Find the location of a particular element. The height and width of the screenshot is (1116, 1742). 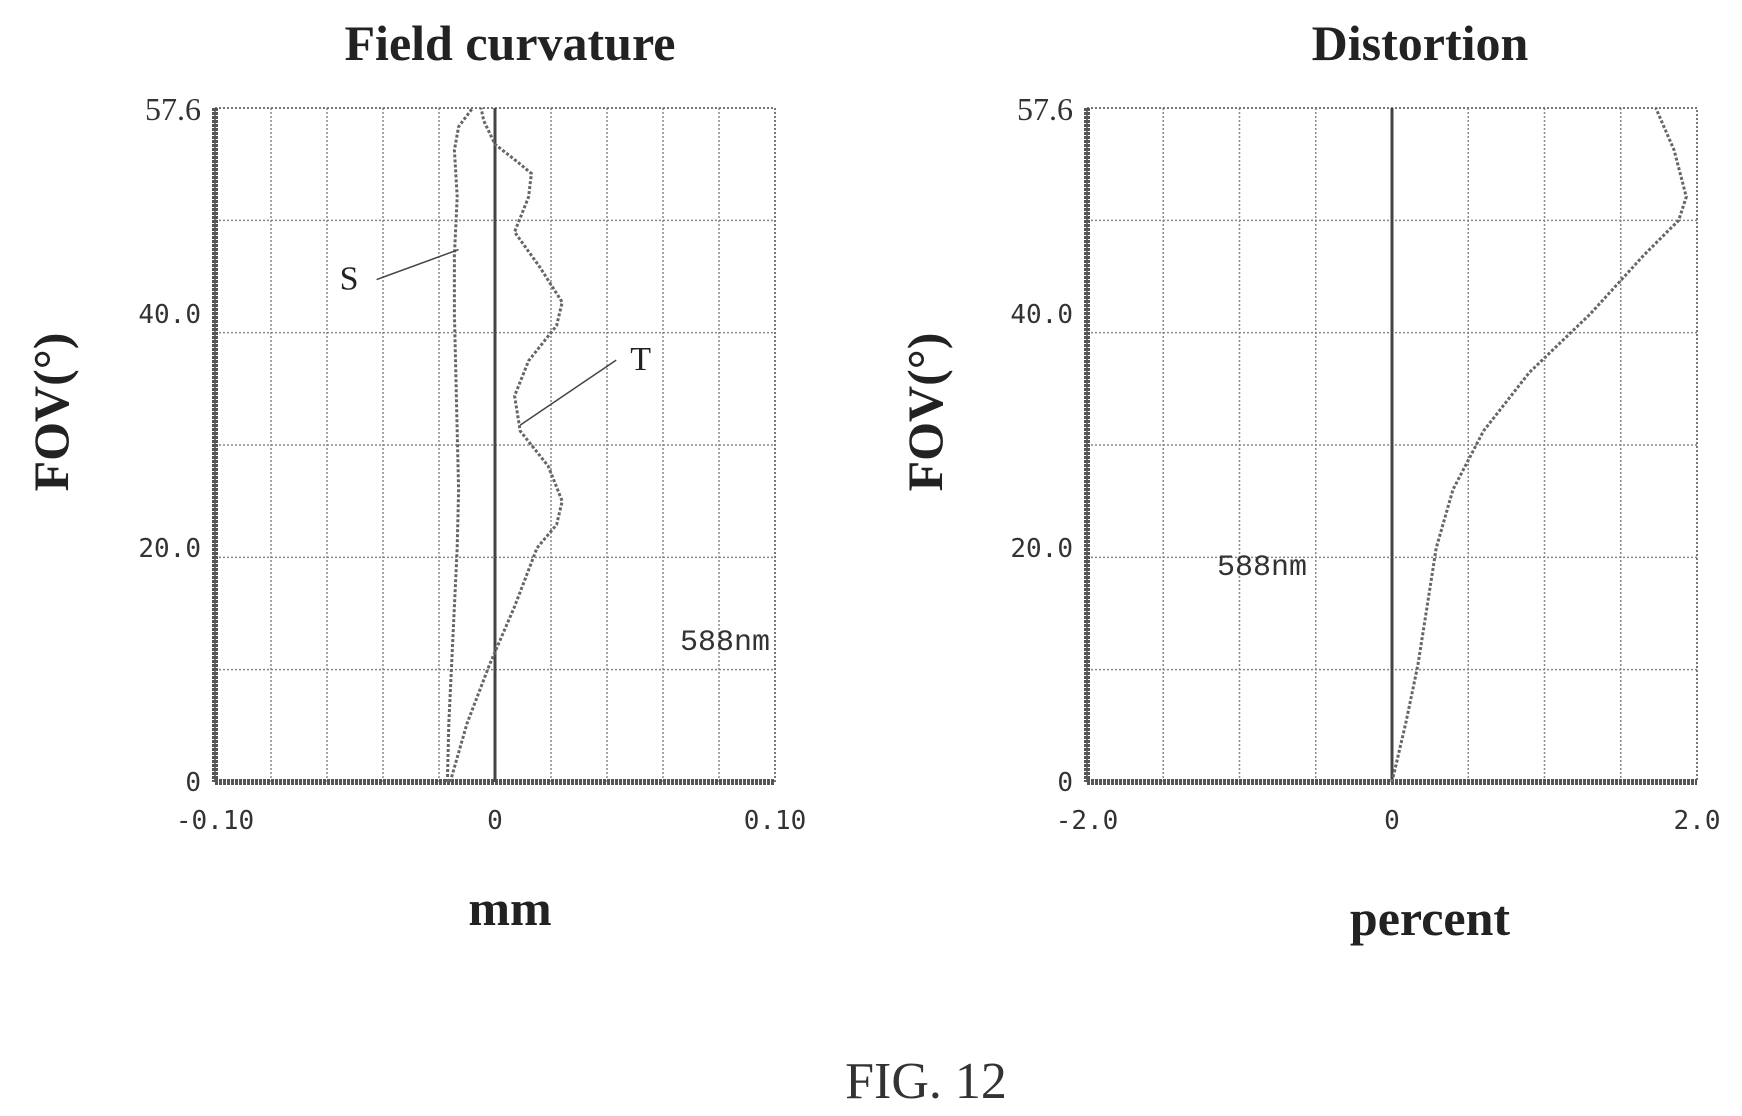

series-s-line is located at coordinates (459, 445).